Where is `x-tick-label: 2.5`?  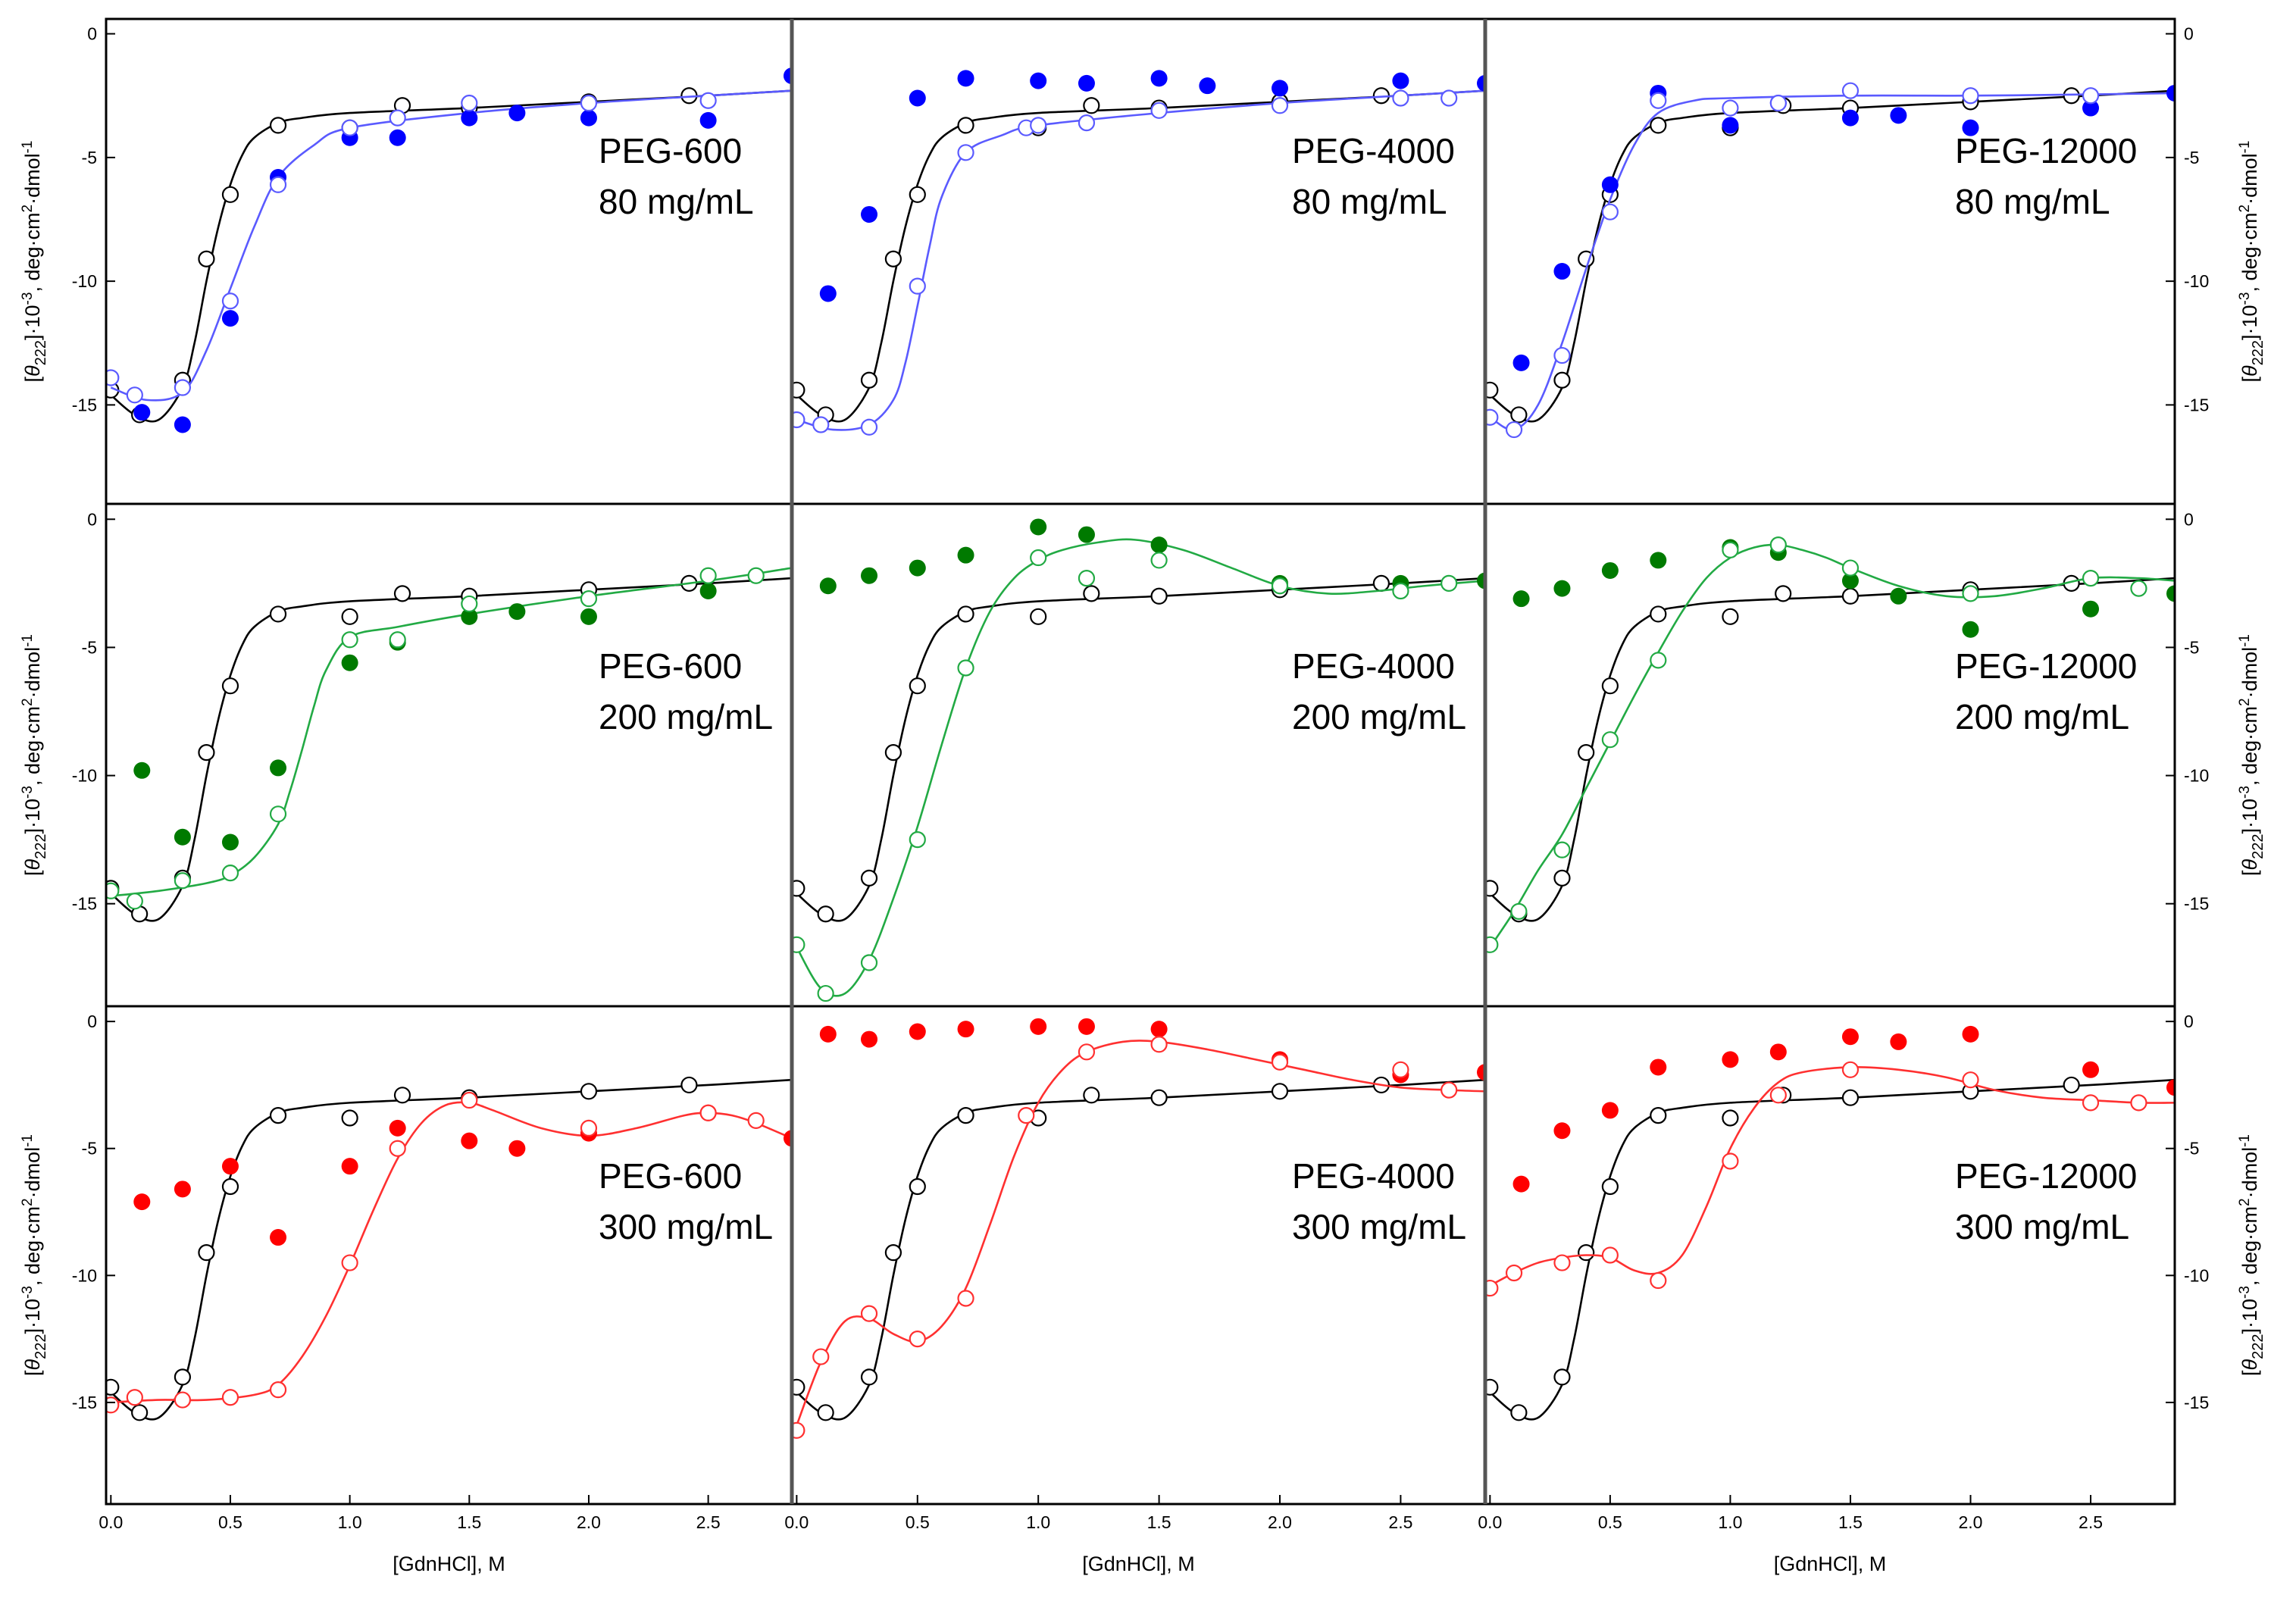 x-tick-label: 2.5 is located at coordinates (709, 1522).